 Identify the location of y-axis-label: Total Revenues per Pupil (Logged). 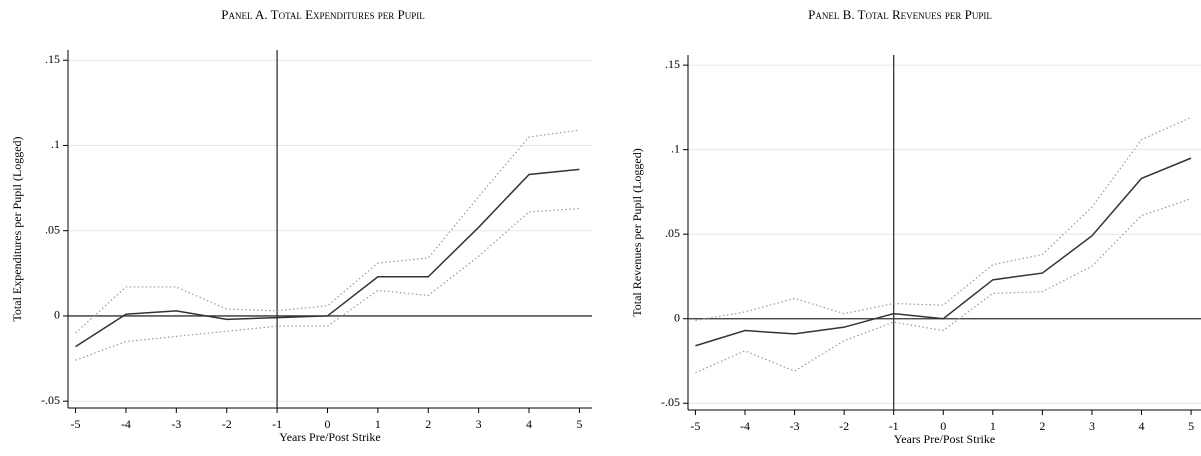
(637, 232).